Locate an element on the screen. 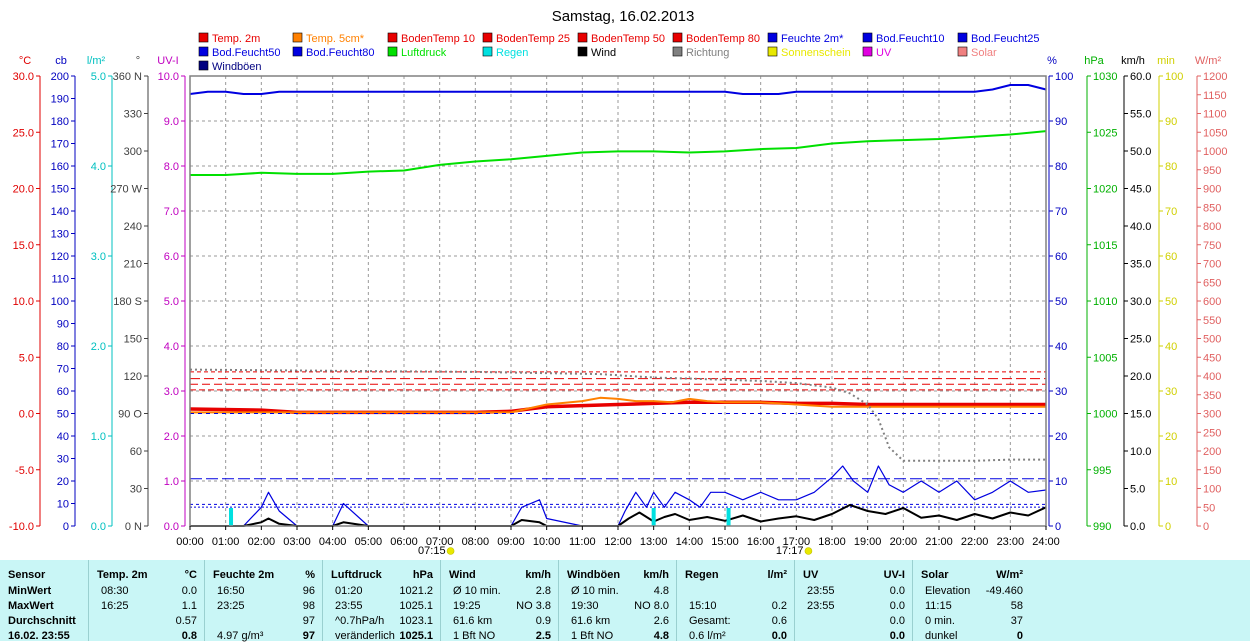  stats-row-value: 1.1 is located at coordinates (189, 606).